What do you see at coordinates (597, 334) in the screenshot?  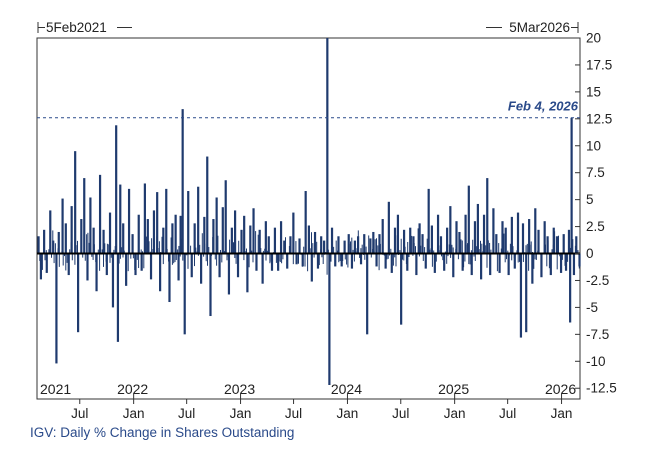 I see `y-tick-label: -7.5` at bounding box center [597, 334].